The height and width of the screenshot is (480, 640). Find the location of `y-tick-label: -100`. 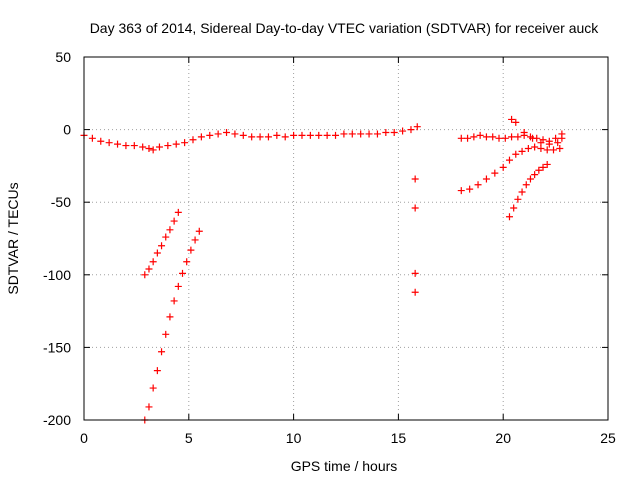

y-tick-label: -100 is located at coordinates (57, 275).